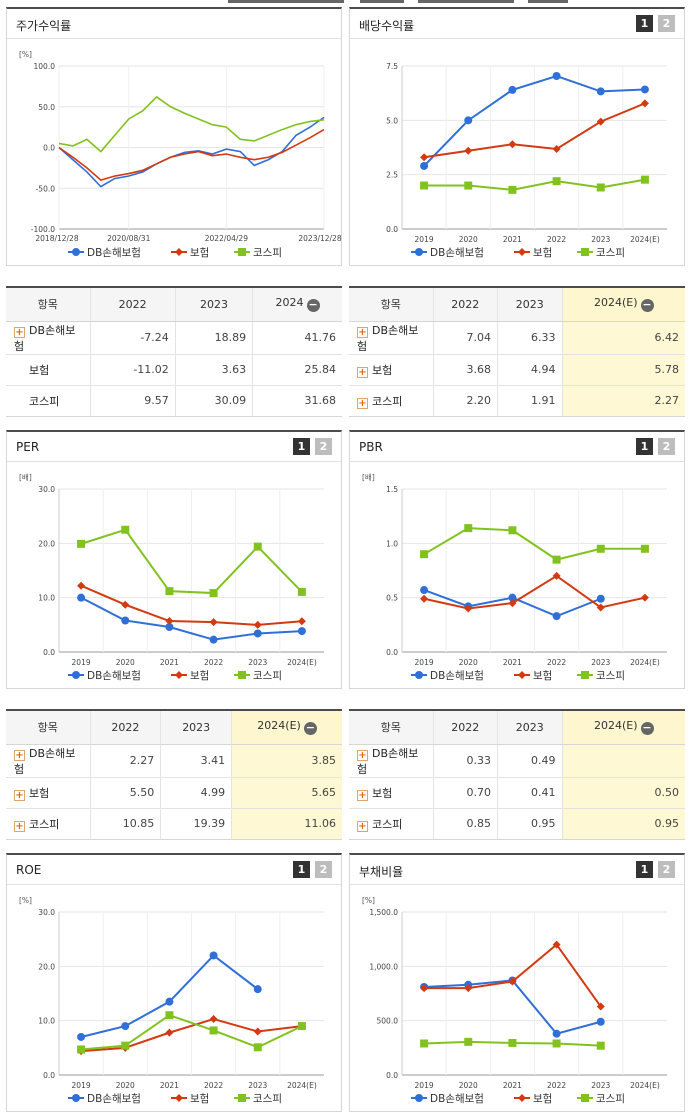 The image size is (691, 1116). I want to click on row-label-cell: 보험, so click(48, 370).